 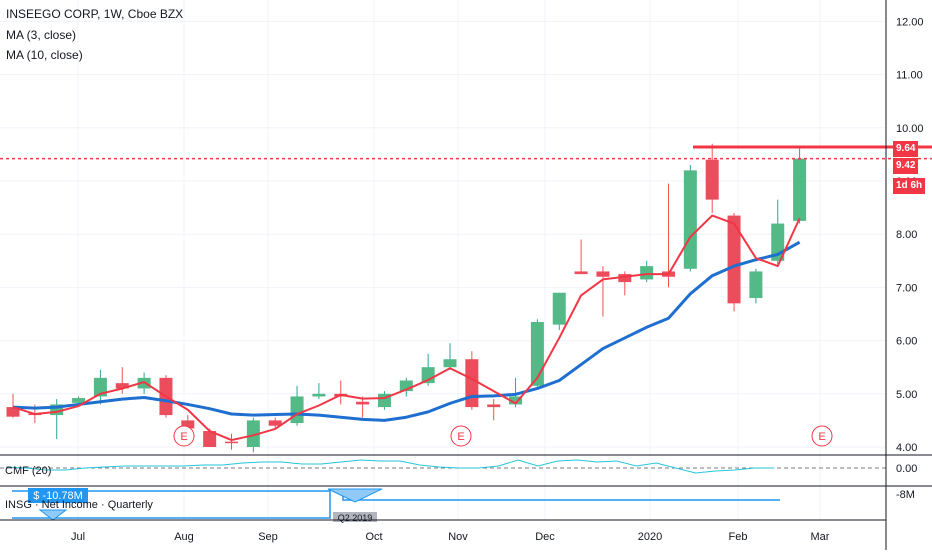 I want to click on lower-panes: 0.00 $ -10.78M Q2 2019 -8M, so click(x=458, y=491).